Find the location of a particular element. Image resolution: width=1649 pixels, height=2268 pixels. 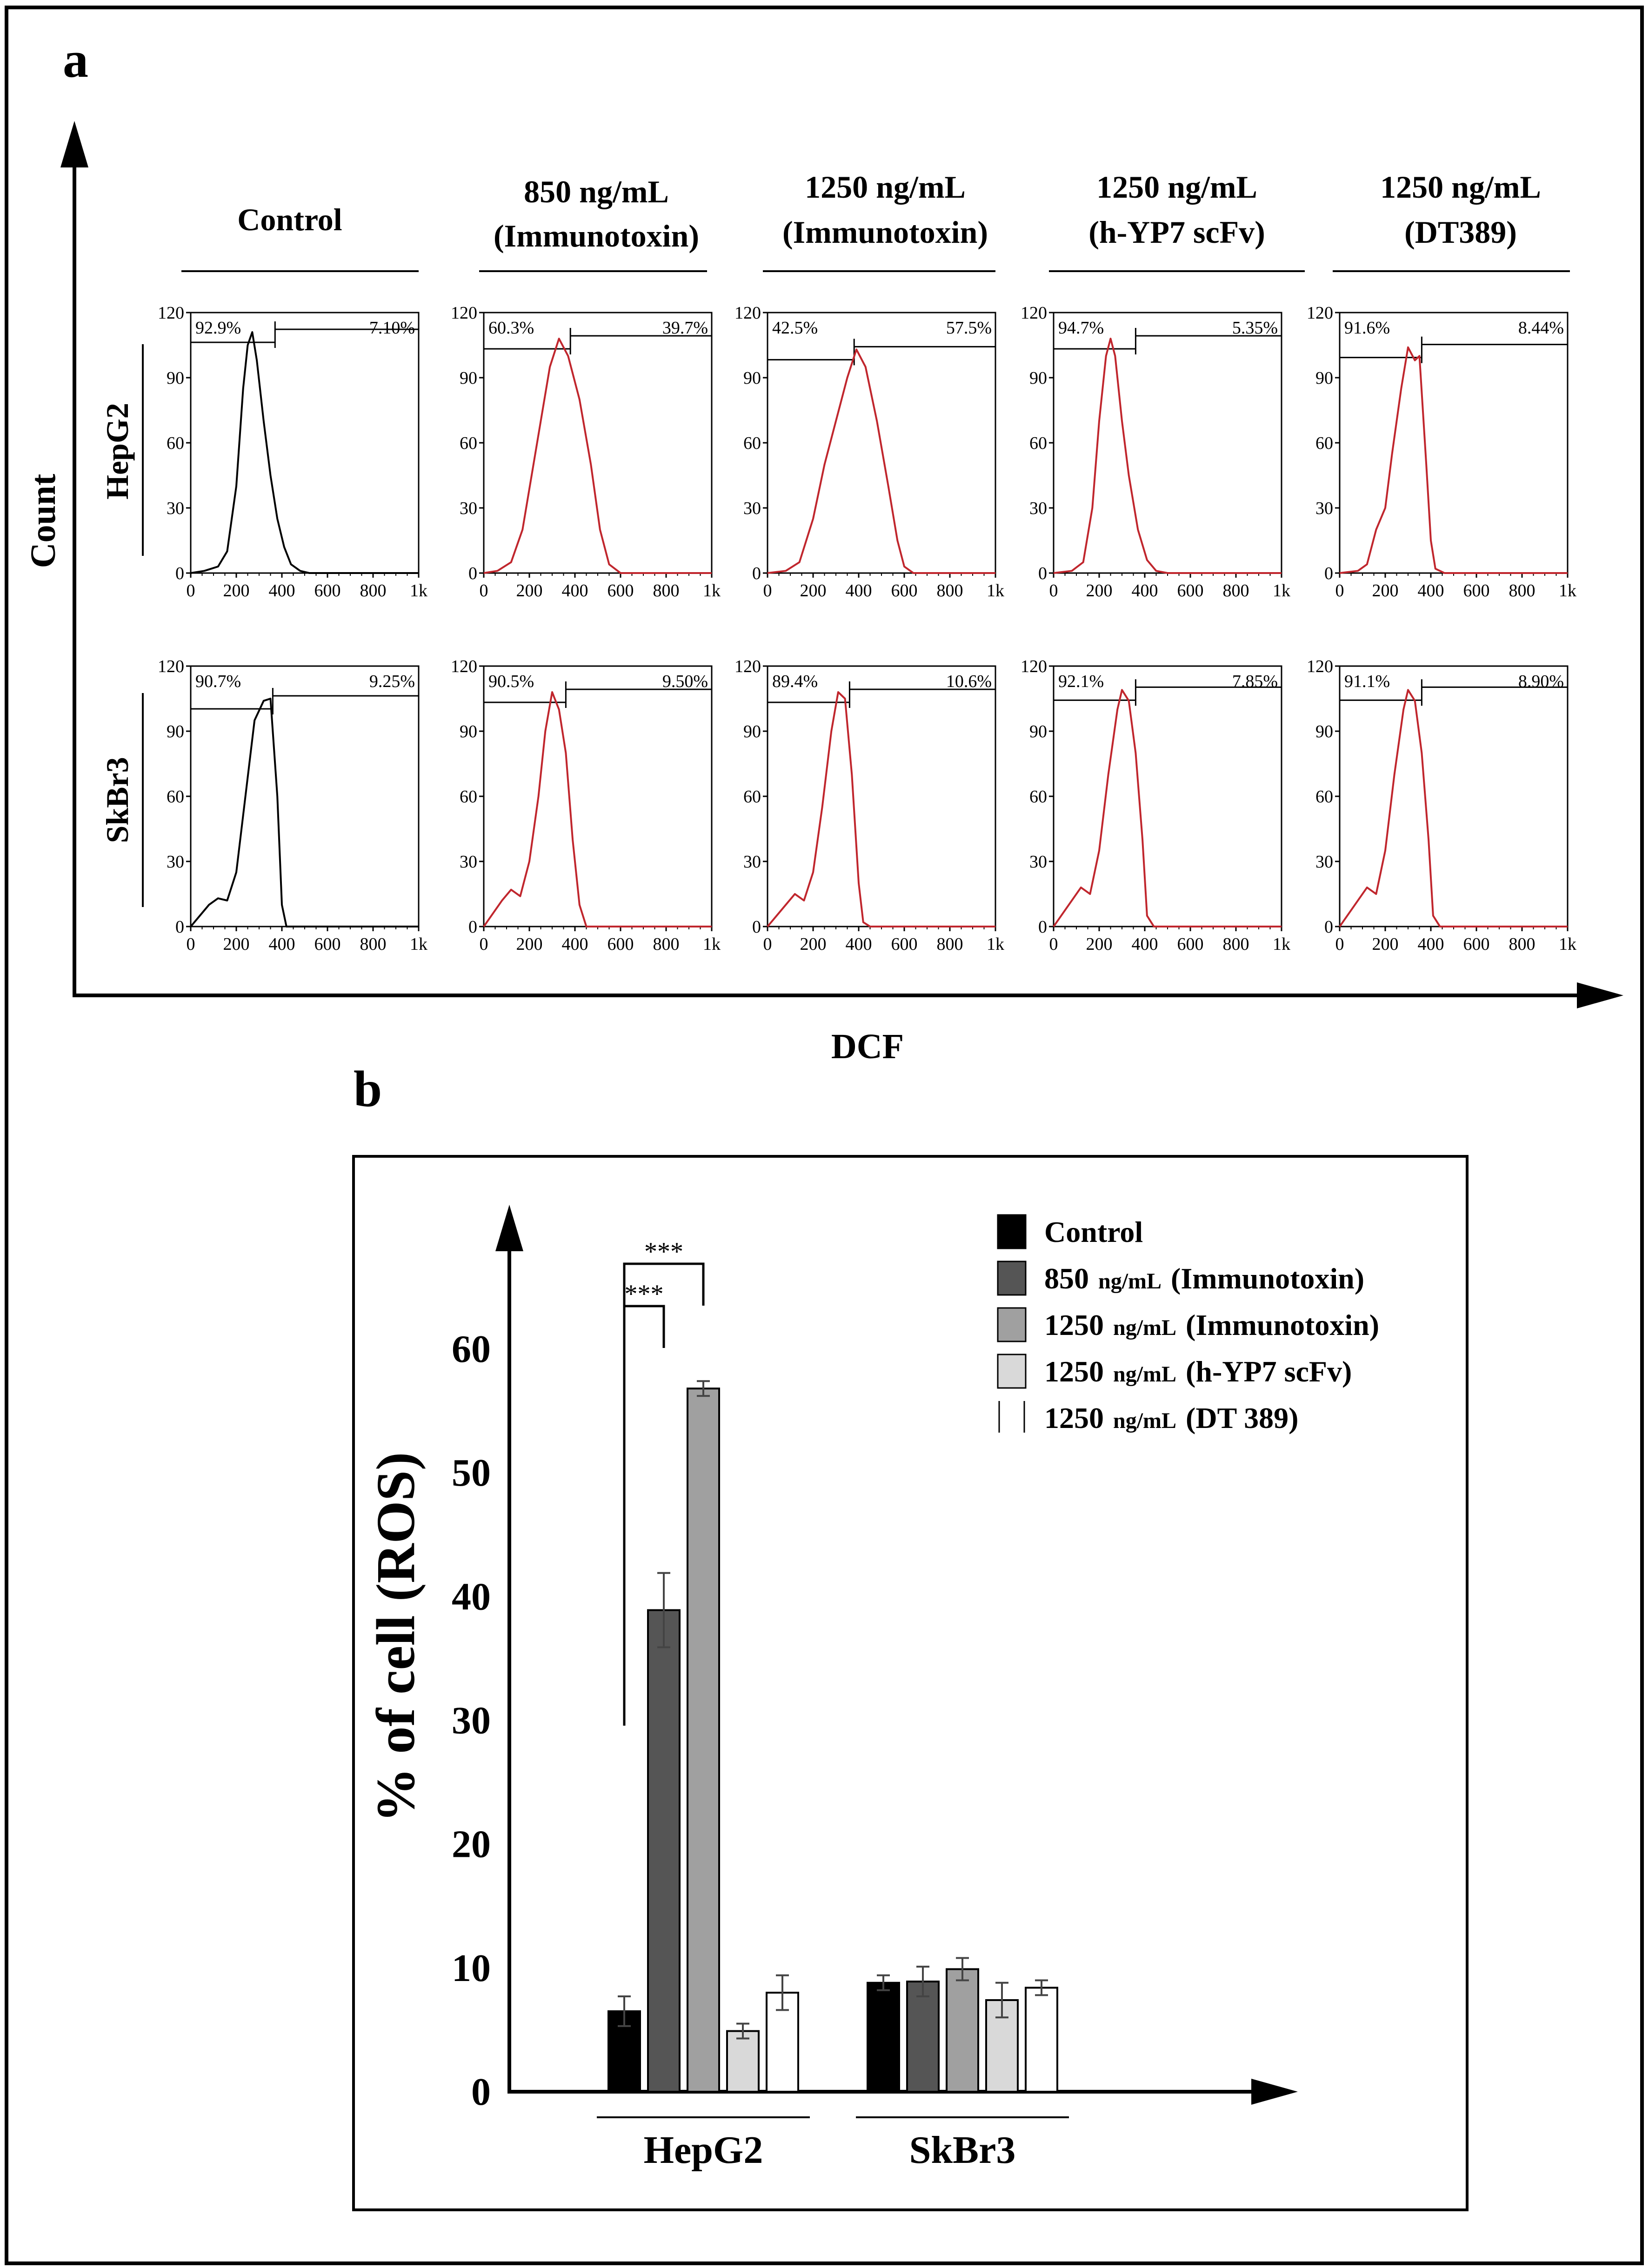

legend-agent: (h-YP7 scFv) is located at coordinates (1269, 1371).